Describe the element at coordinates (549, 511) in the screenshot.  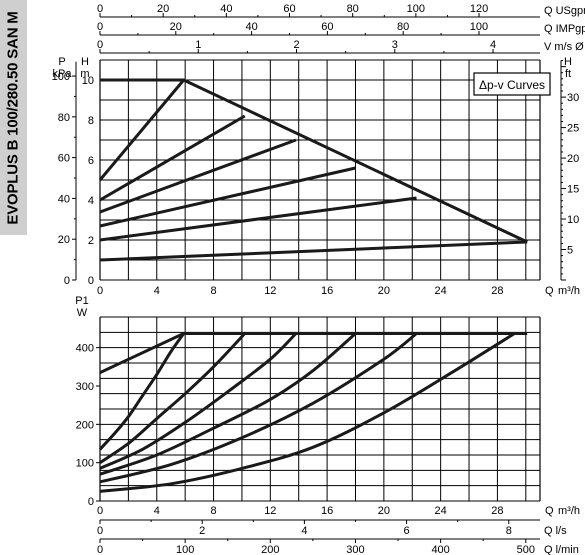
I see `bottom-x-axis-label: Q` at that location.